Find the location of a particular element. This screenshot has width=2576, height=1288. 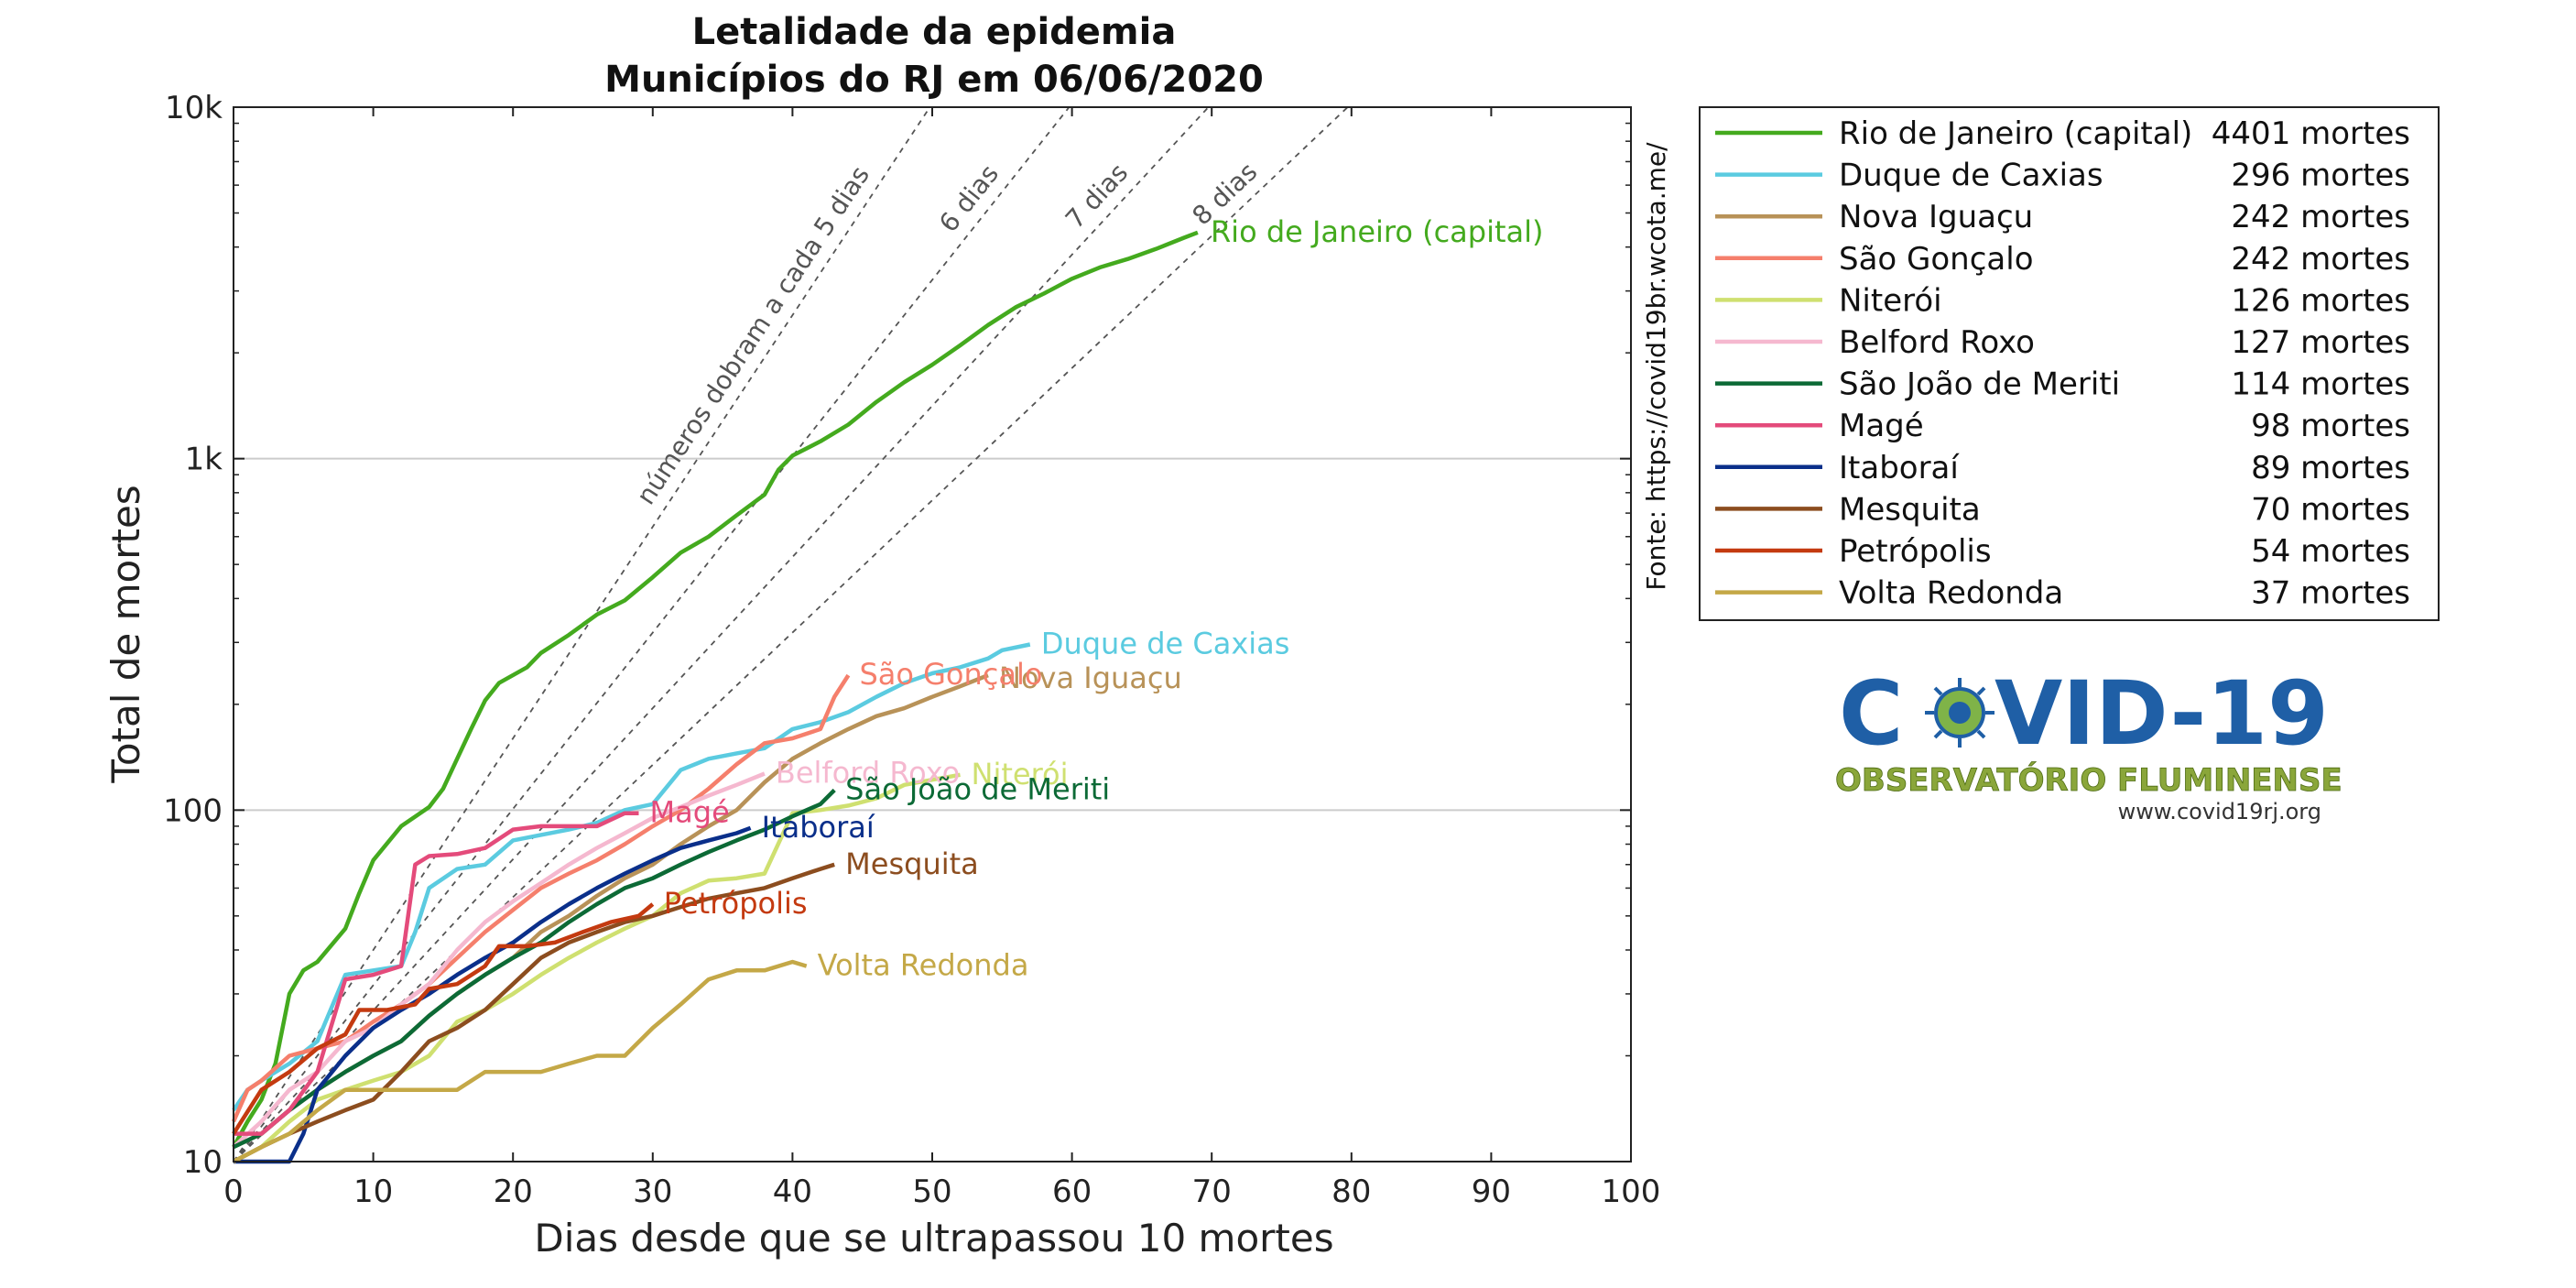

legend-value: 37 mortes is located at coordinates (2330, 594).